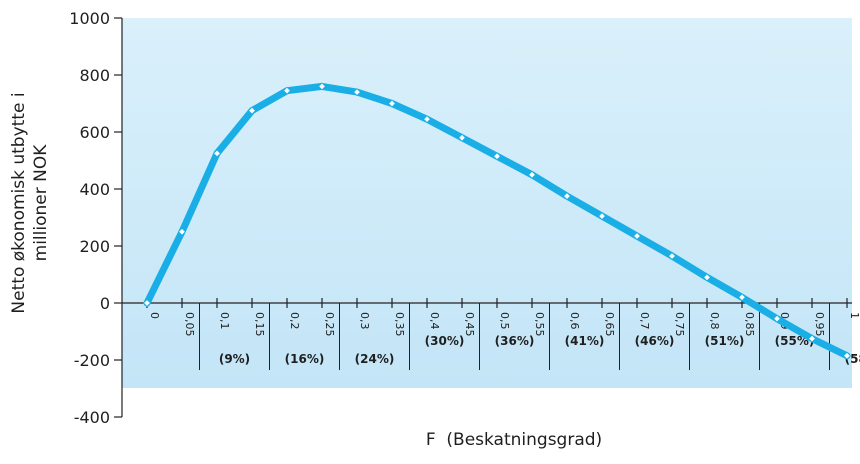 The height and width of the screenshot is (464, 860). What do you see at coordinates (105, 303) in the screenshot?
I see `y-tick-label: 0` at bounding box center [105, 303].